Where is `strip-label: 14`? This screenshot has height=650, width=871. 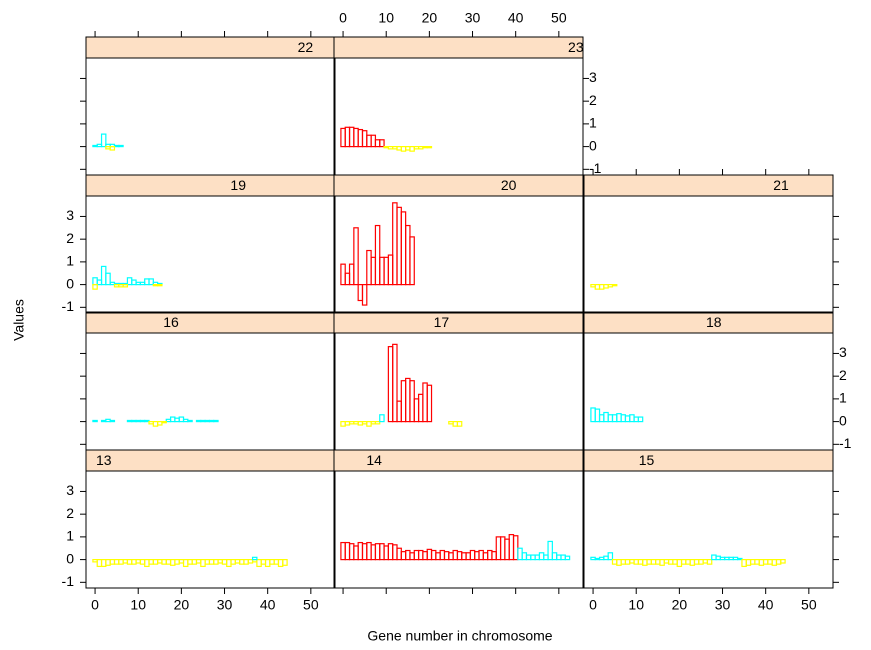
strip-label: 14 is located at coordinates (374, 460).